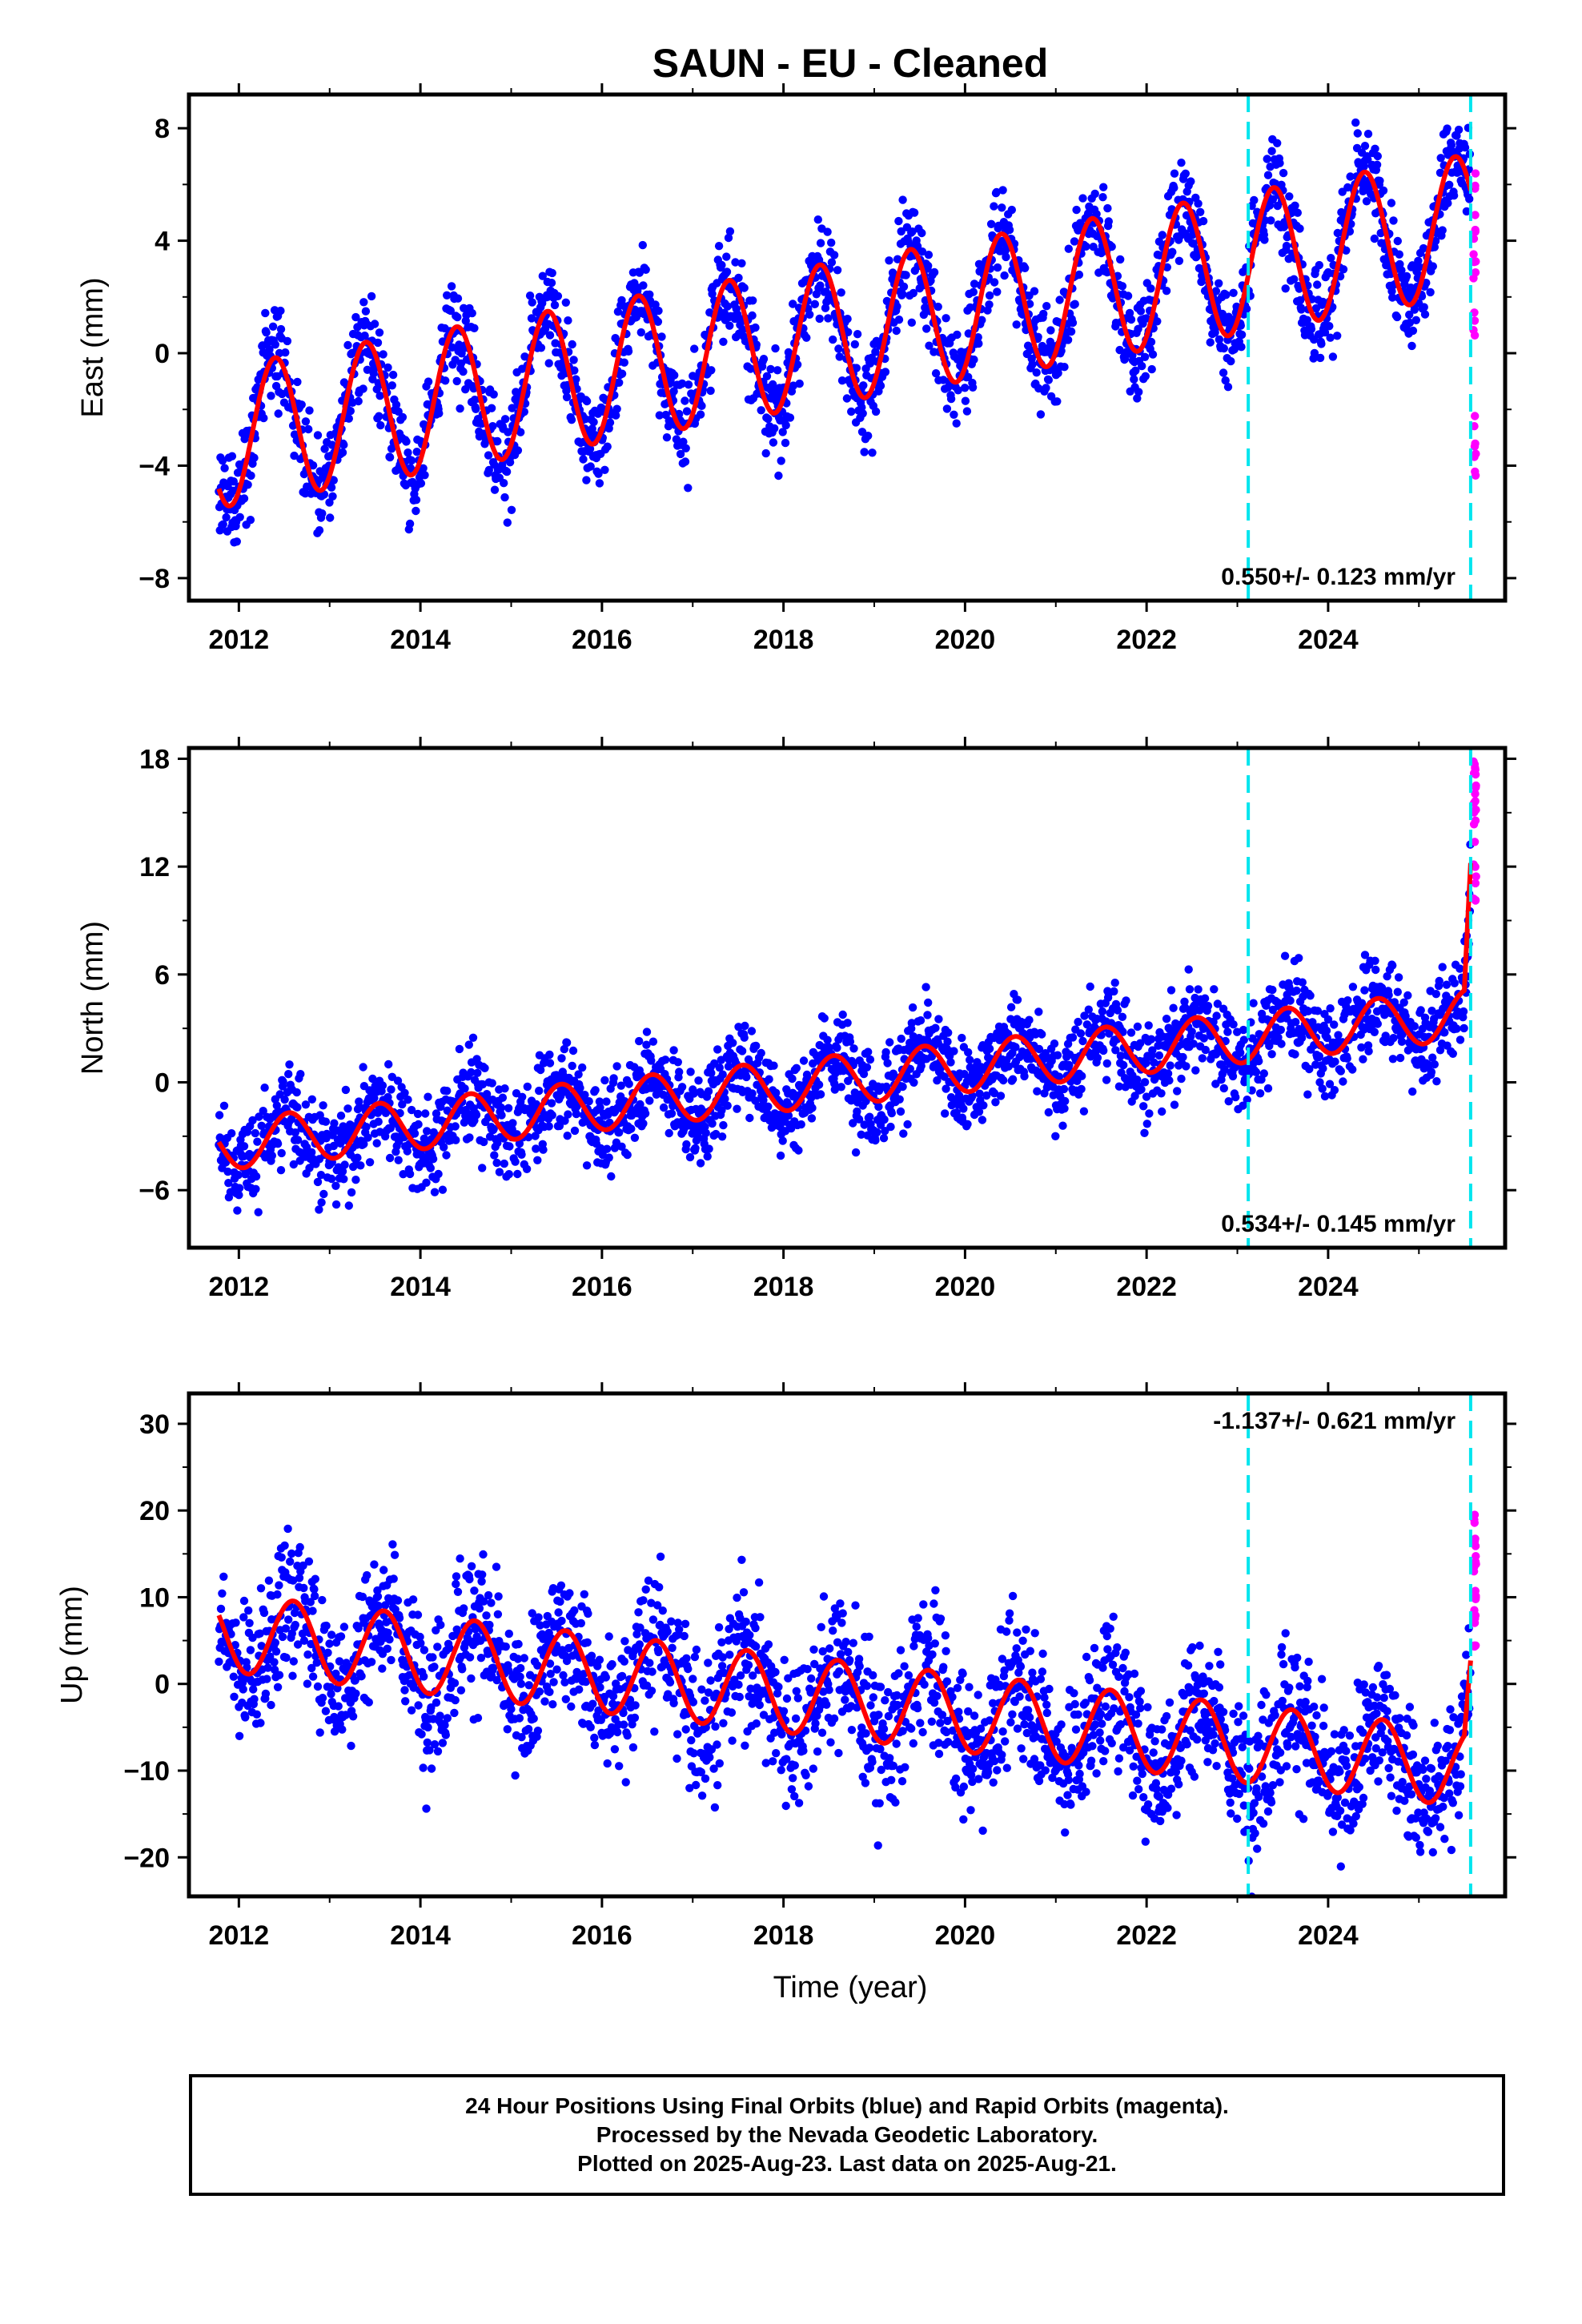 The height and width of the screenshot is (2324, 1582). What do you see at coordinates (1338, 577) in the screenshot?
I see `velocity-rate-label: 0.550+/- 0.123 mm/yr` at bounding box center [1338, 577].